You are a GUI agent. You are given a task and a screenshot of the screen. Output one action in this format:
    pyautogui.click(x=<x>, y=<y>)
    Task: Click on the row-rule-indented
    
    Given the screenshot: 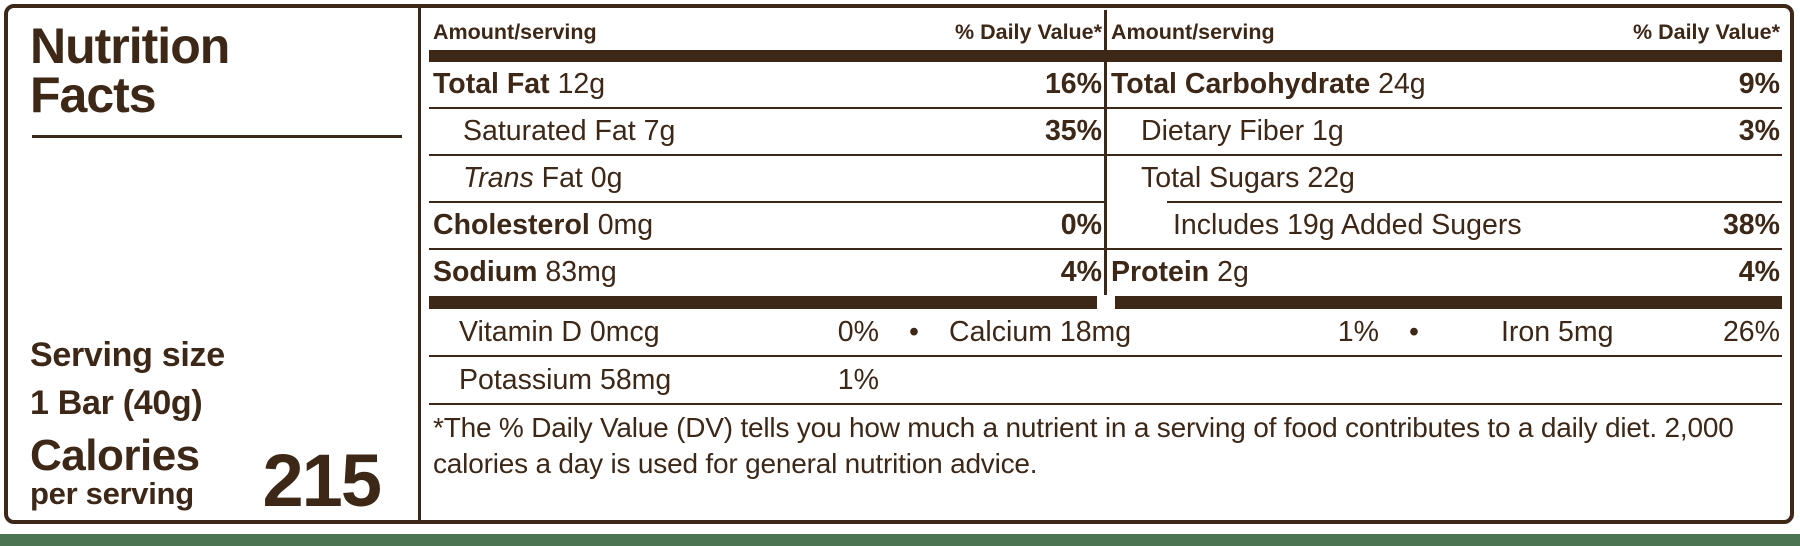 What is the action you would take?
    pyautogui.click(x=1474, y=202)
    